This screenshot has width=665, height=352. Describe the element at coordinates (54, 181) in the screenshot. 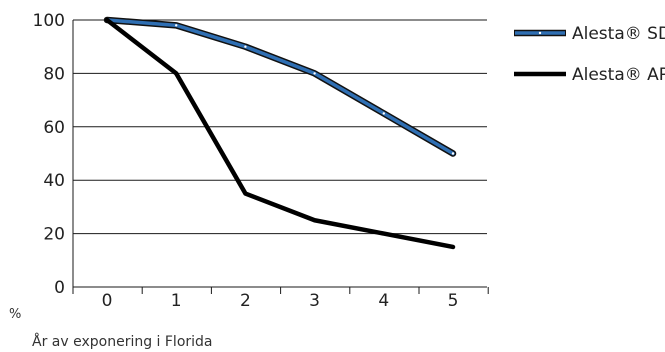

I see `y-tick-label: 40` at that location.